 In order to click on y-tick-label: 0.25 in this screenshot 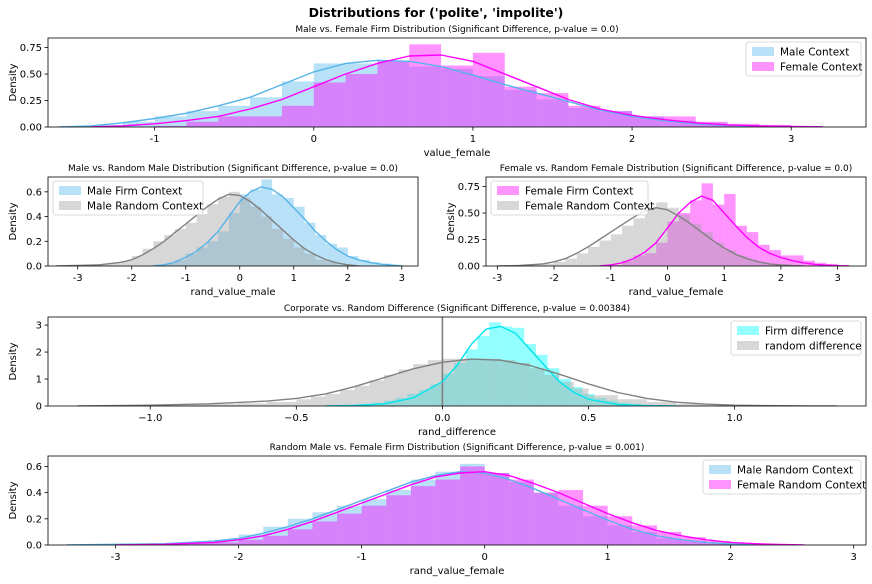, I will do `click(469, 240)`.